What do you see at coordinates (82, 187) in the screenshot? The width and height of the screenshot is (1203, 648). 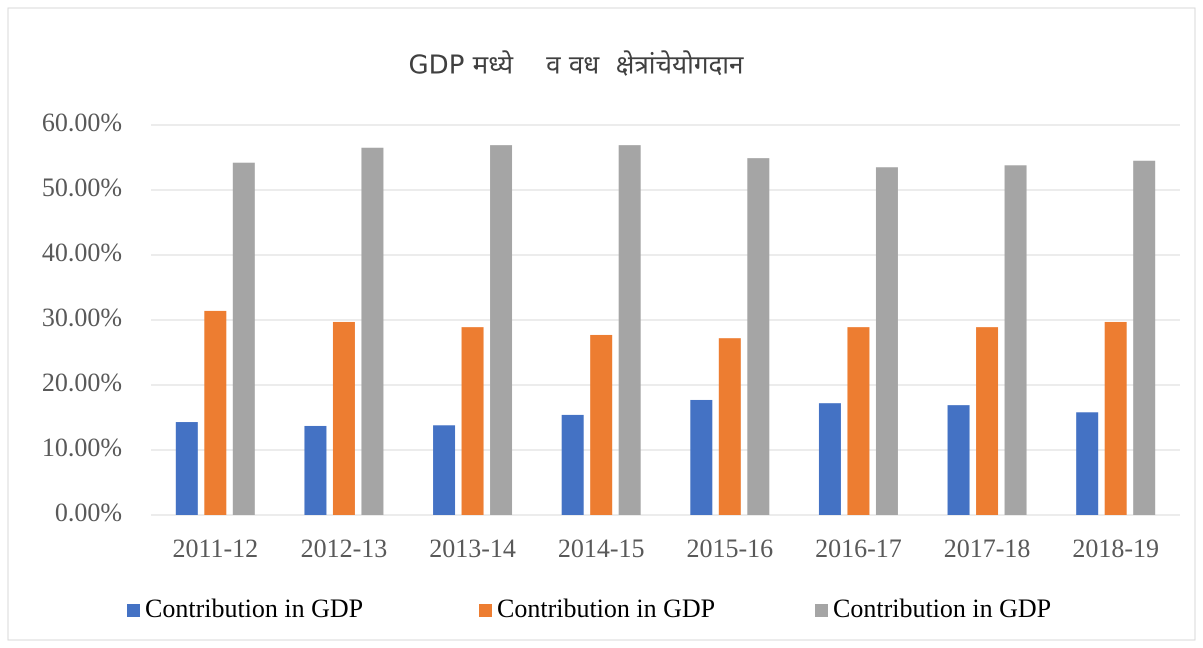 I see `y-tick-label: 50.00%` at bounding box center [82, 187].